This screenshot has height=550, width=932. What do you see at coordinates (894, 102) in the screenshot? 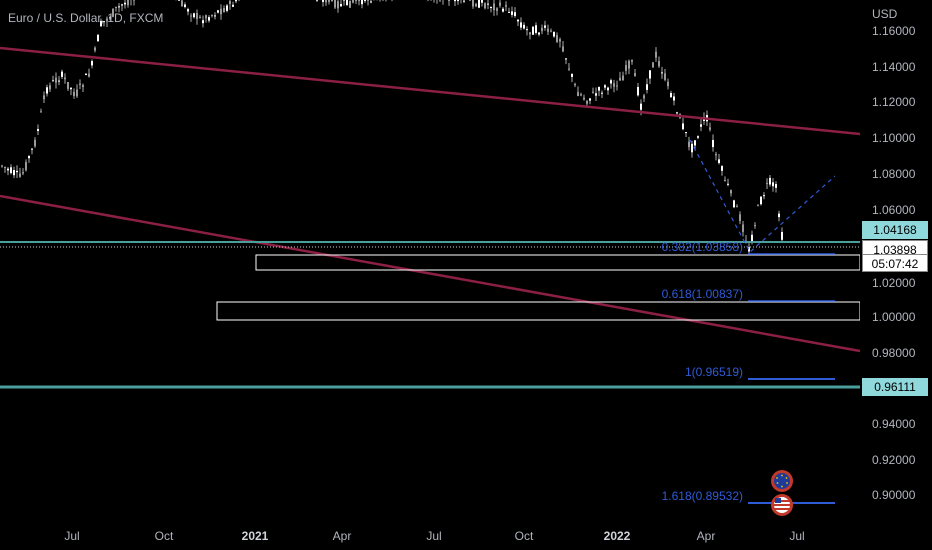
I see `price-tick-label: 1.12000` at bounding box center [894, 102].